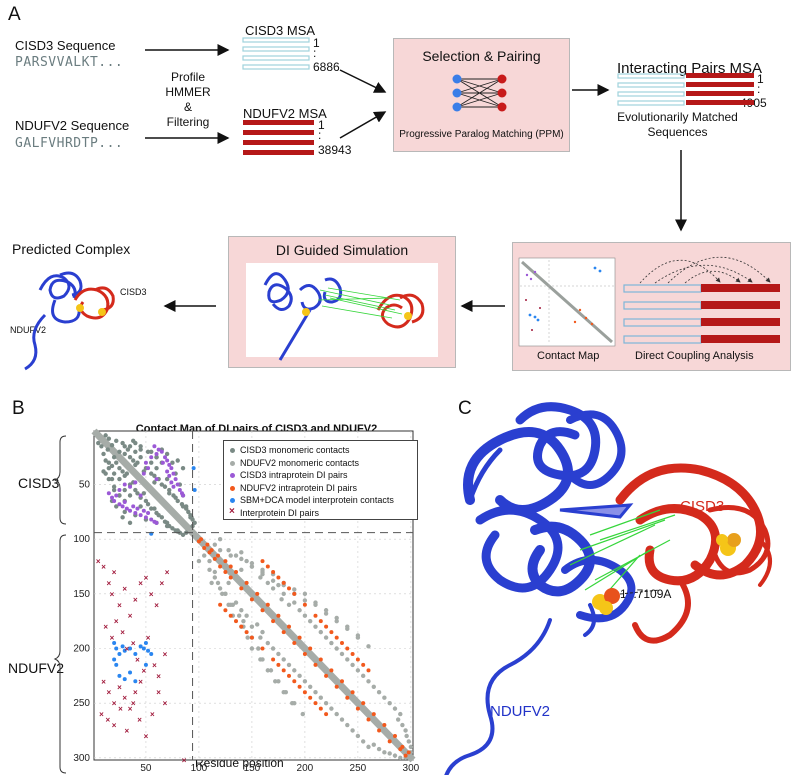 The height and width of the screenshot is (775, 794). What do you see at coordinates (187, 107) in the screenshot?
I see `amp-text: &` at bounding box center [187, 107].